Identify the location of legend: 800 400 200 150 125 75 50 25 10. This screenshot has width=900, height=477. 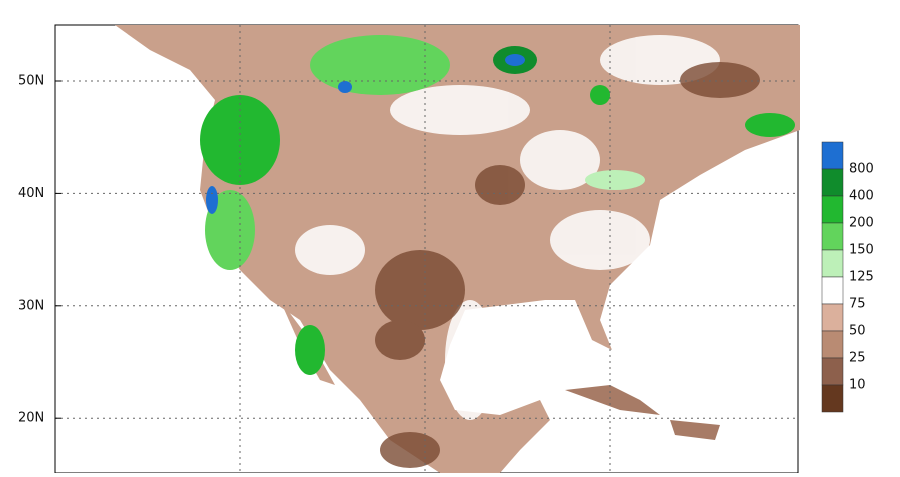
(847, 277).